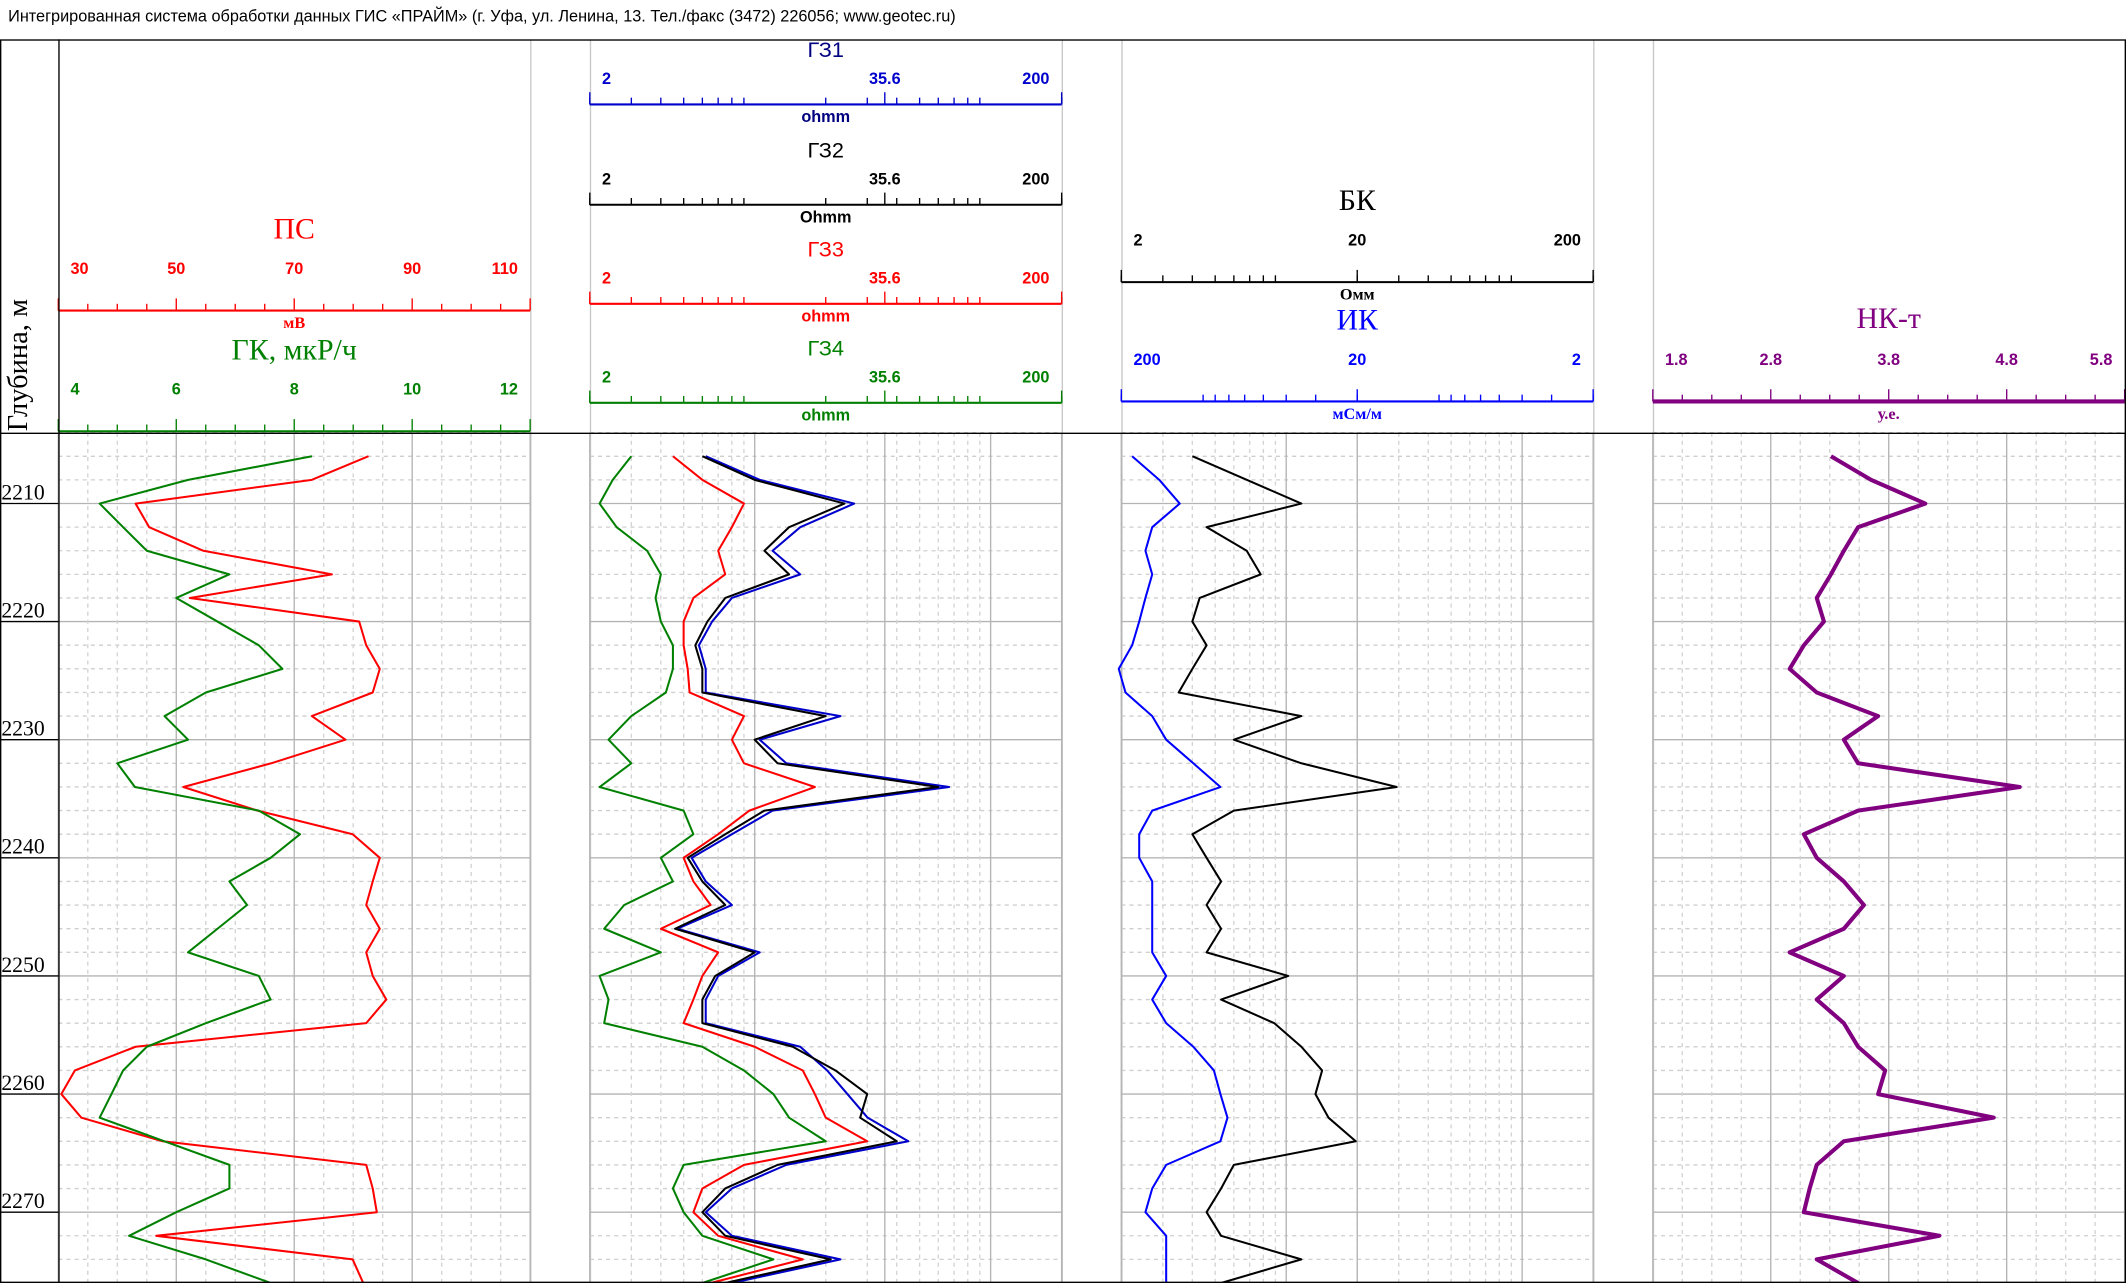 The image size is (2126, 1283). Describe the element at coordinates (509, 390) in the screenshot. I see `scale-tick-label: 12` at that location.